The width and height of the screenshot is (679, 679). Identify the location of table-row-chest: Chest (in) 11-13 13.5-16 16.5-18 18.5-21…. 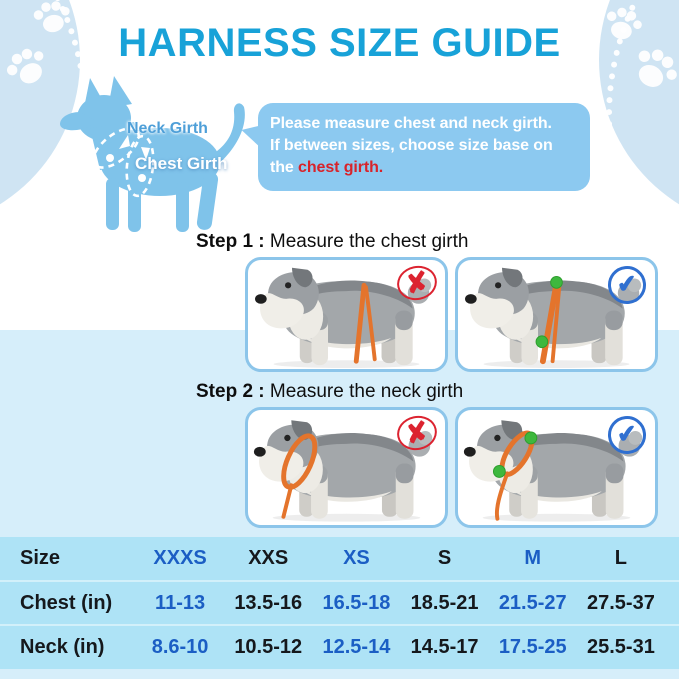
(339, 602).